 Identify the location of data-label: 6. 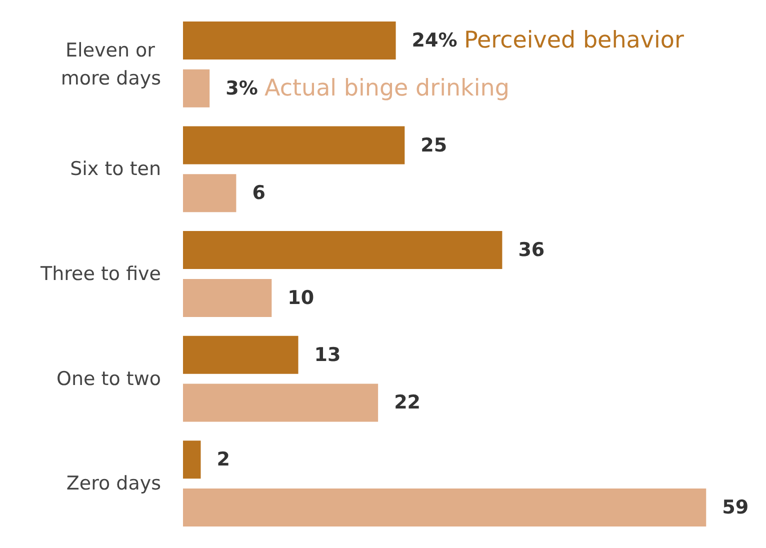
(259, 193).